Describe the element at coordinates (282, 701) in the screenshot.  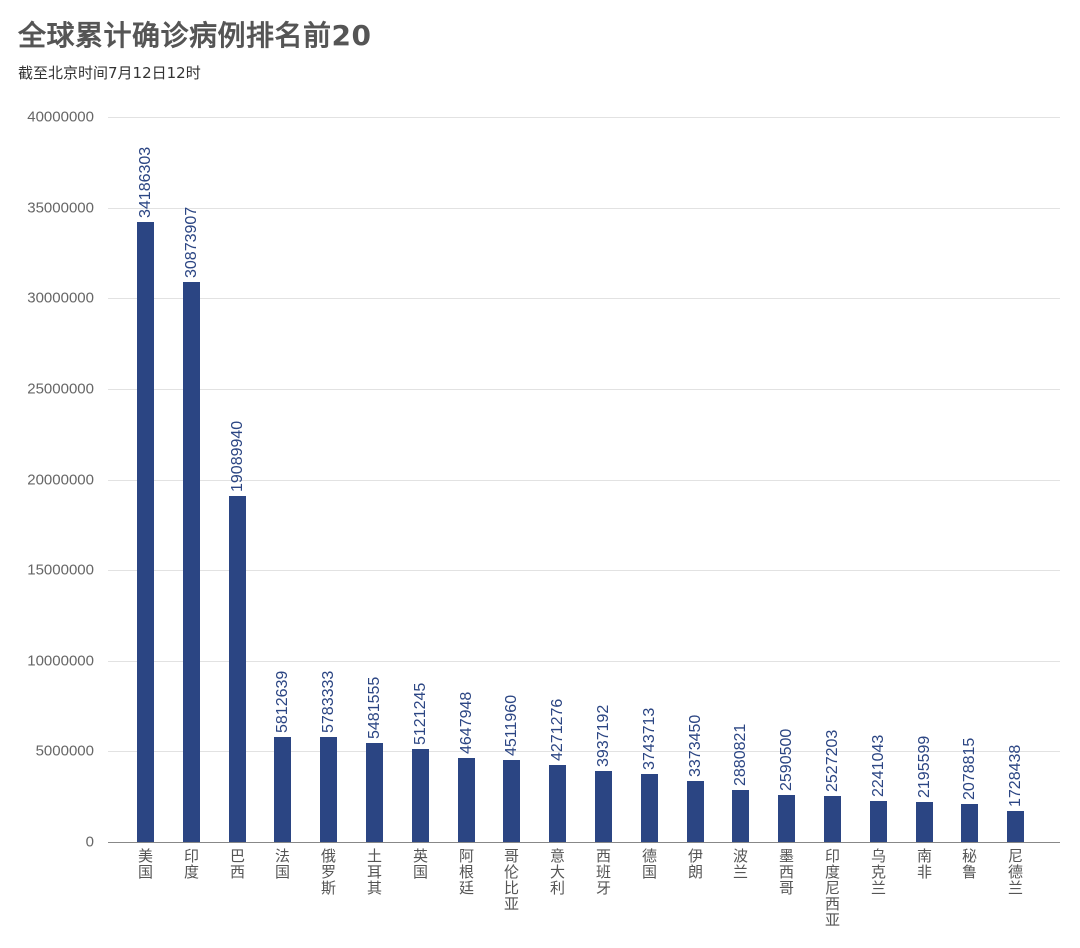
I see `bar-value-label: 5812639` at that location.